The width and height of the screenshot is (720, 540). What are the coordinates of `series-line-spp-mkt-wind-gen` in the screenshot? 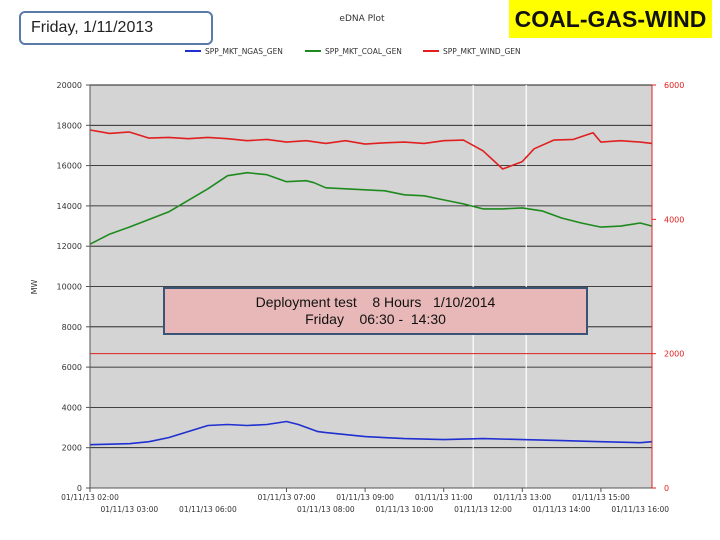 It's located at (371, 149).